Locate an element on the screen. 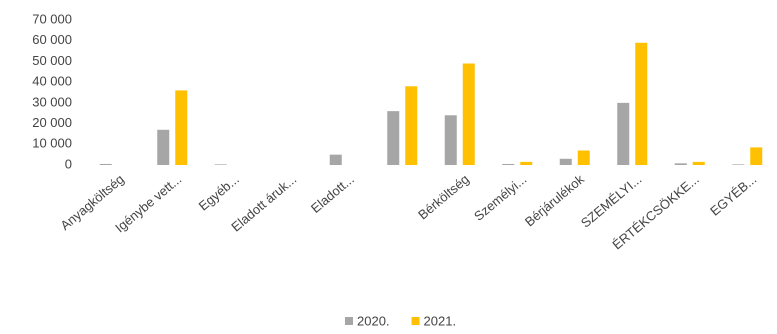 The image size is (777, 334). y-tick-label: 30 000 is located at coordinates (52, 101).